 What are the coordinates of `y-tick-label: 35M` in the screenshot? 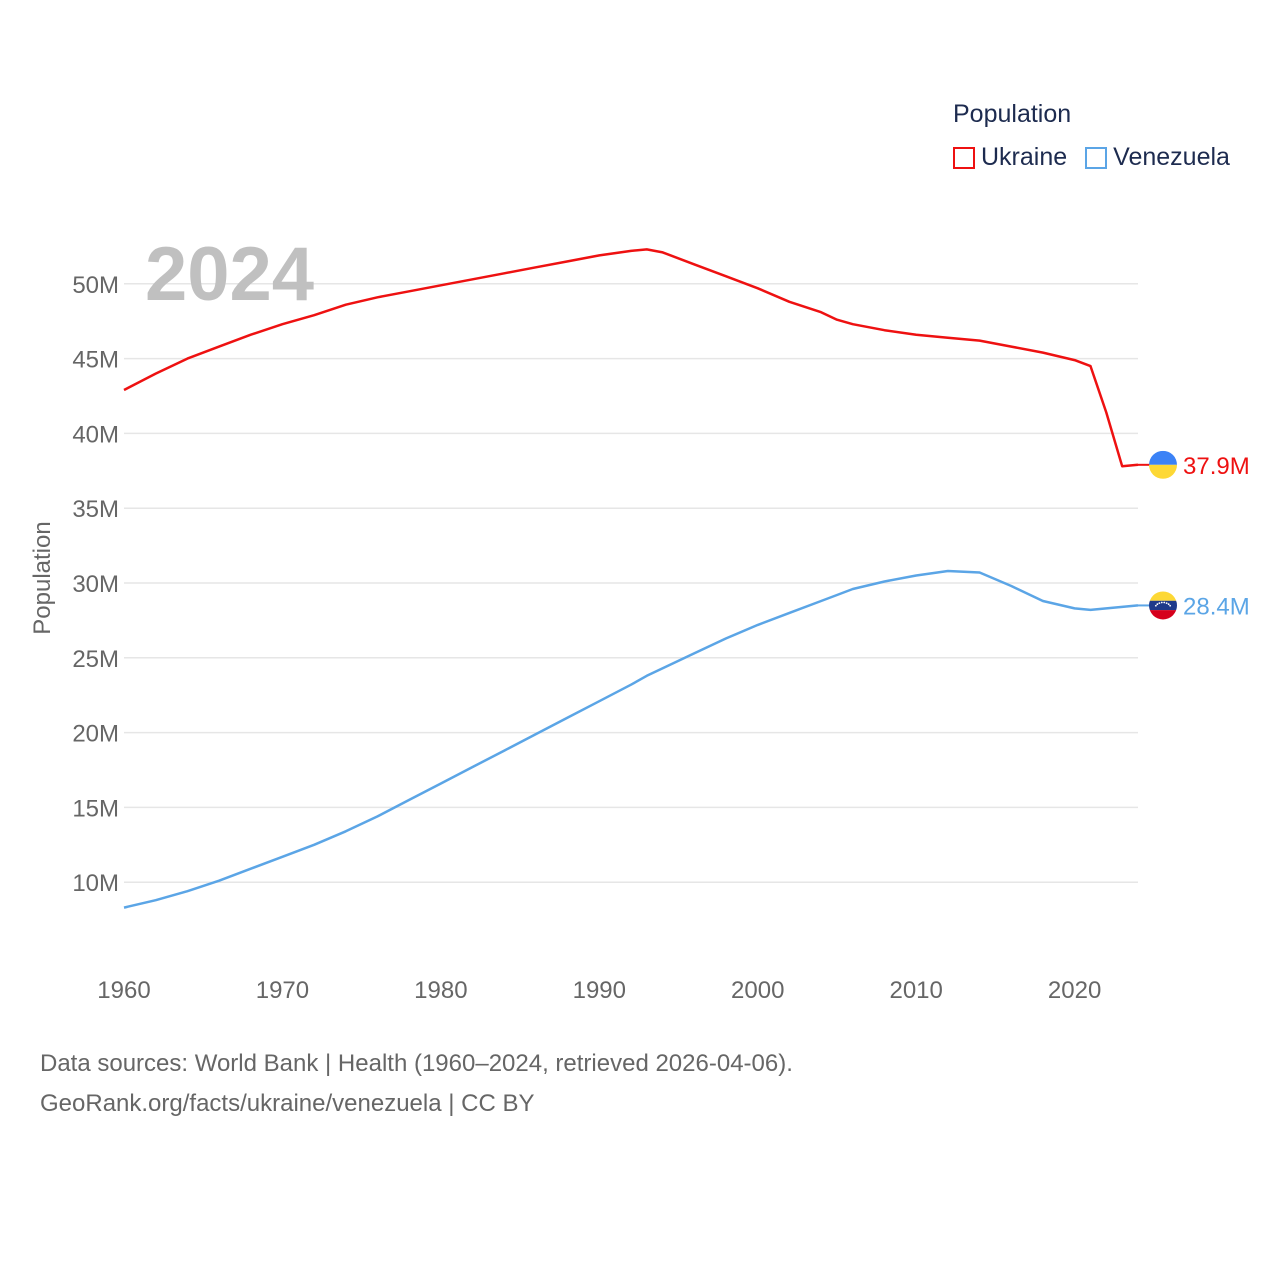 It's located at (95, 509).